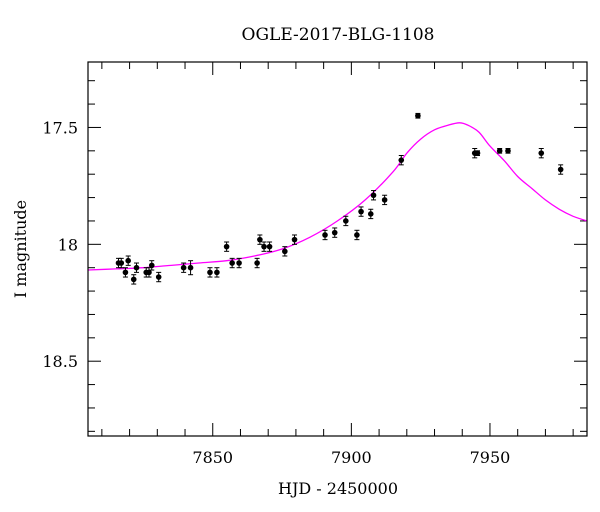  Describe the element at coordinates (20, 249) in the screenshot. I see `y-axis-label: I magnitude` at that location.